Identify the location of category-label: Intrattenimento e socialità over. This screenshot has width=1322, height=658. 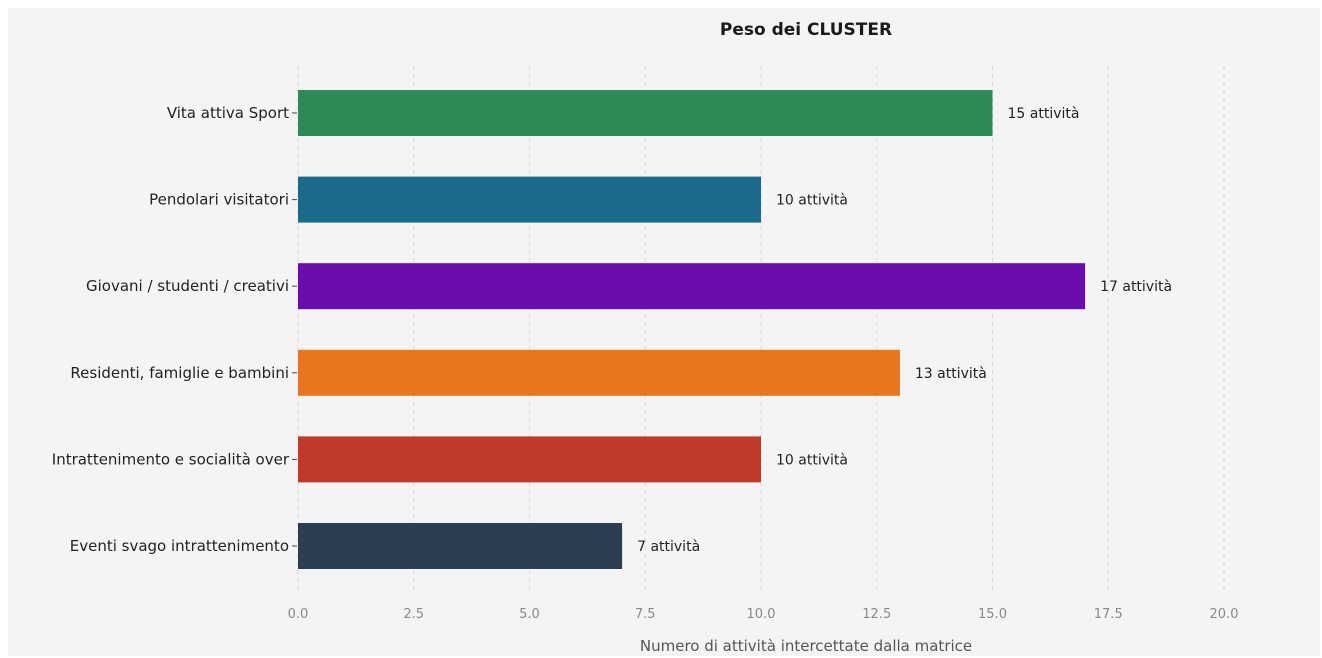
(171, 459).